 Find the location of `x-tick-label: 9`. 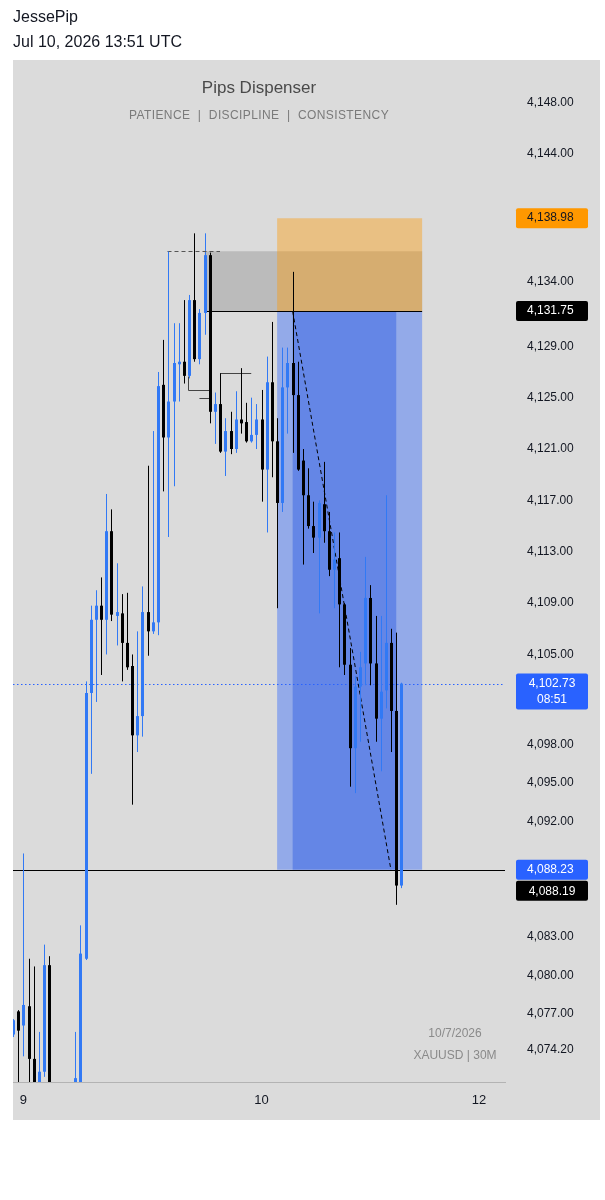

x-tick-label: 9 is located at coordinates (23, 1100).